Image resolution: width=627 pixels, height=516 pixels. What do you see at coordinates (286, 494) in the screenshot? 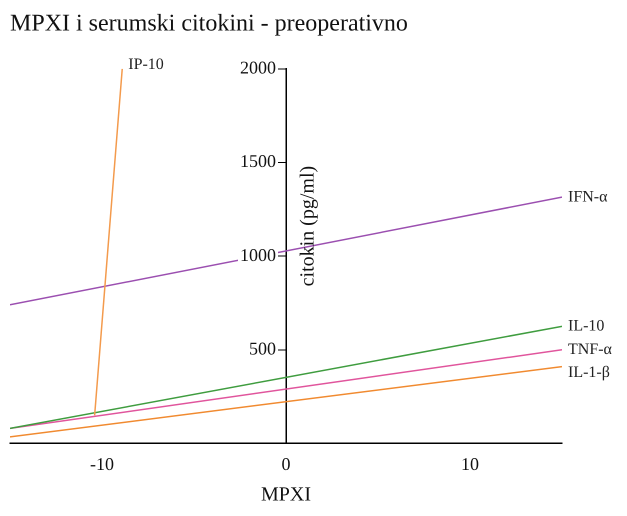
I see `x-axis-title: MPXI` at bounding box center [286, 494].